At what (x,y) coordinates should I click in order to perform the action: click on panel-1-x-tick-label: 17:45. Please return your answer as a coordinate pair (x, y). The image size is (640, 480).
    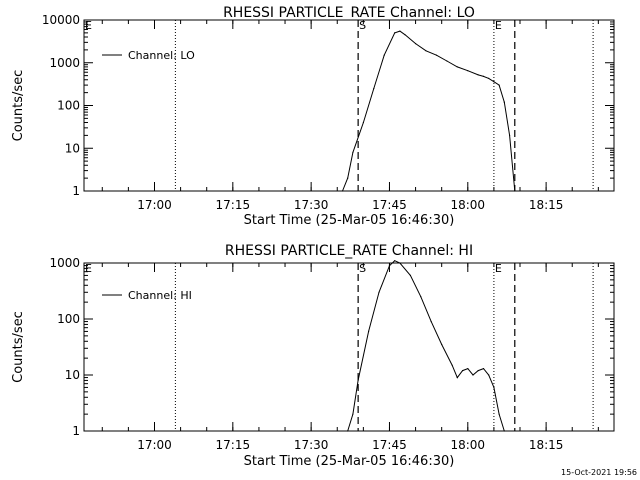
    Looking at the image, I should click on (389, 205).